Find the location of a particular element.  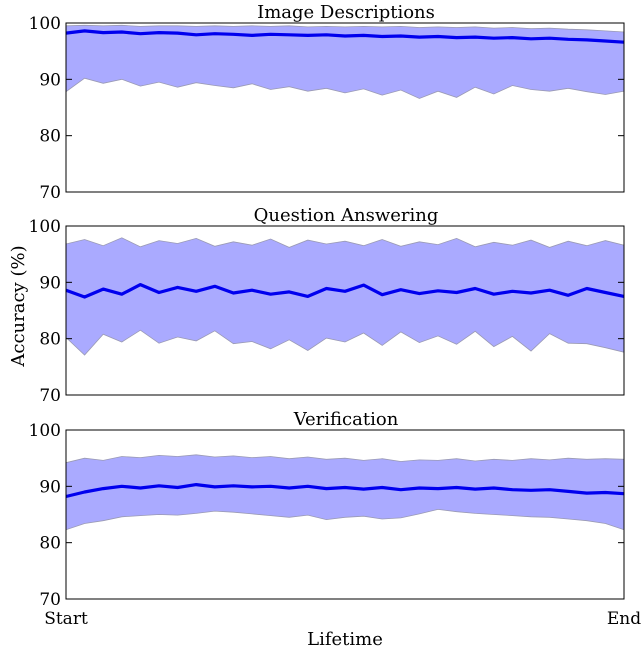

panel-title: Verification is located at coordinates (346, 419).